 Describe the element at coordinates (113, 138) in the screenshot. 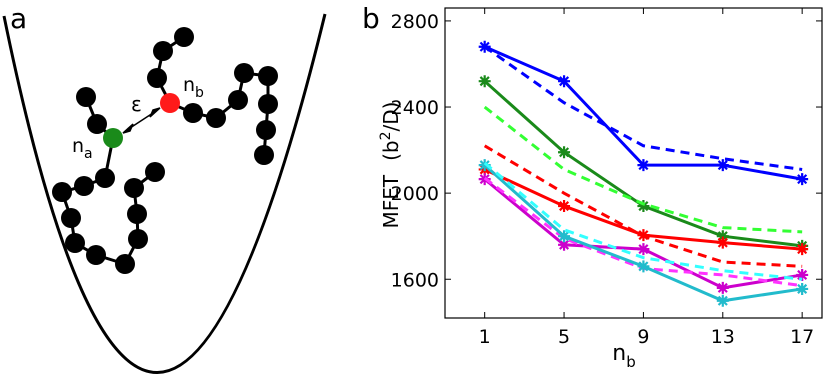

I see `bead-a` at that location.